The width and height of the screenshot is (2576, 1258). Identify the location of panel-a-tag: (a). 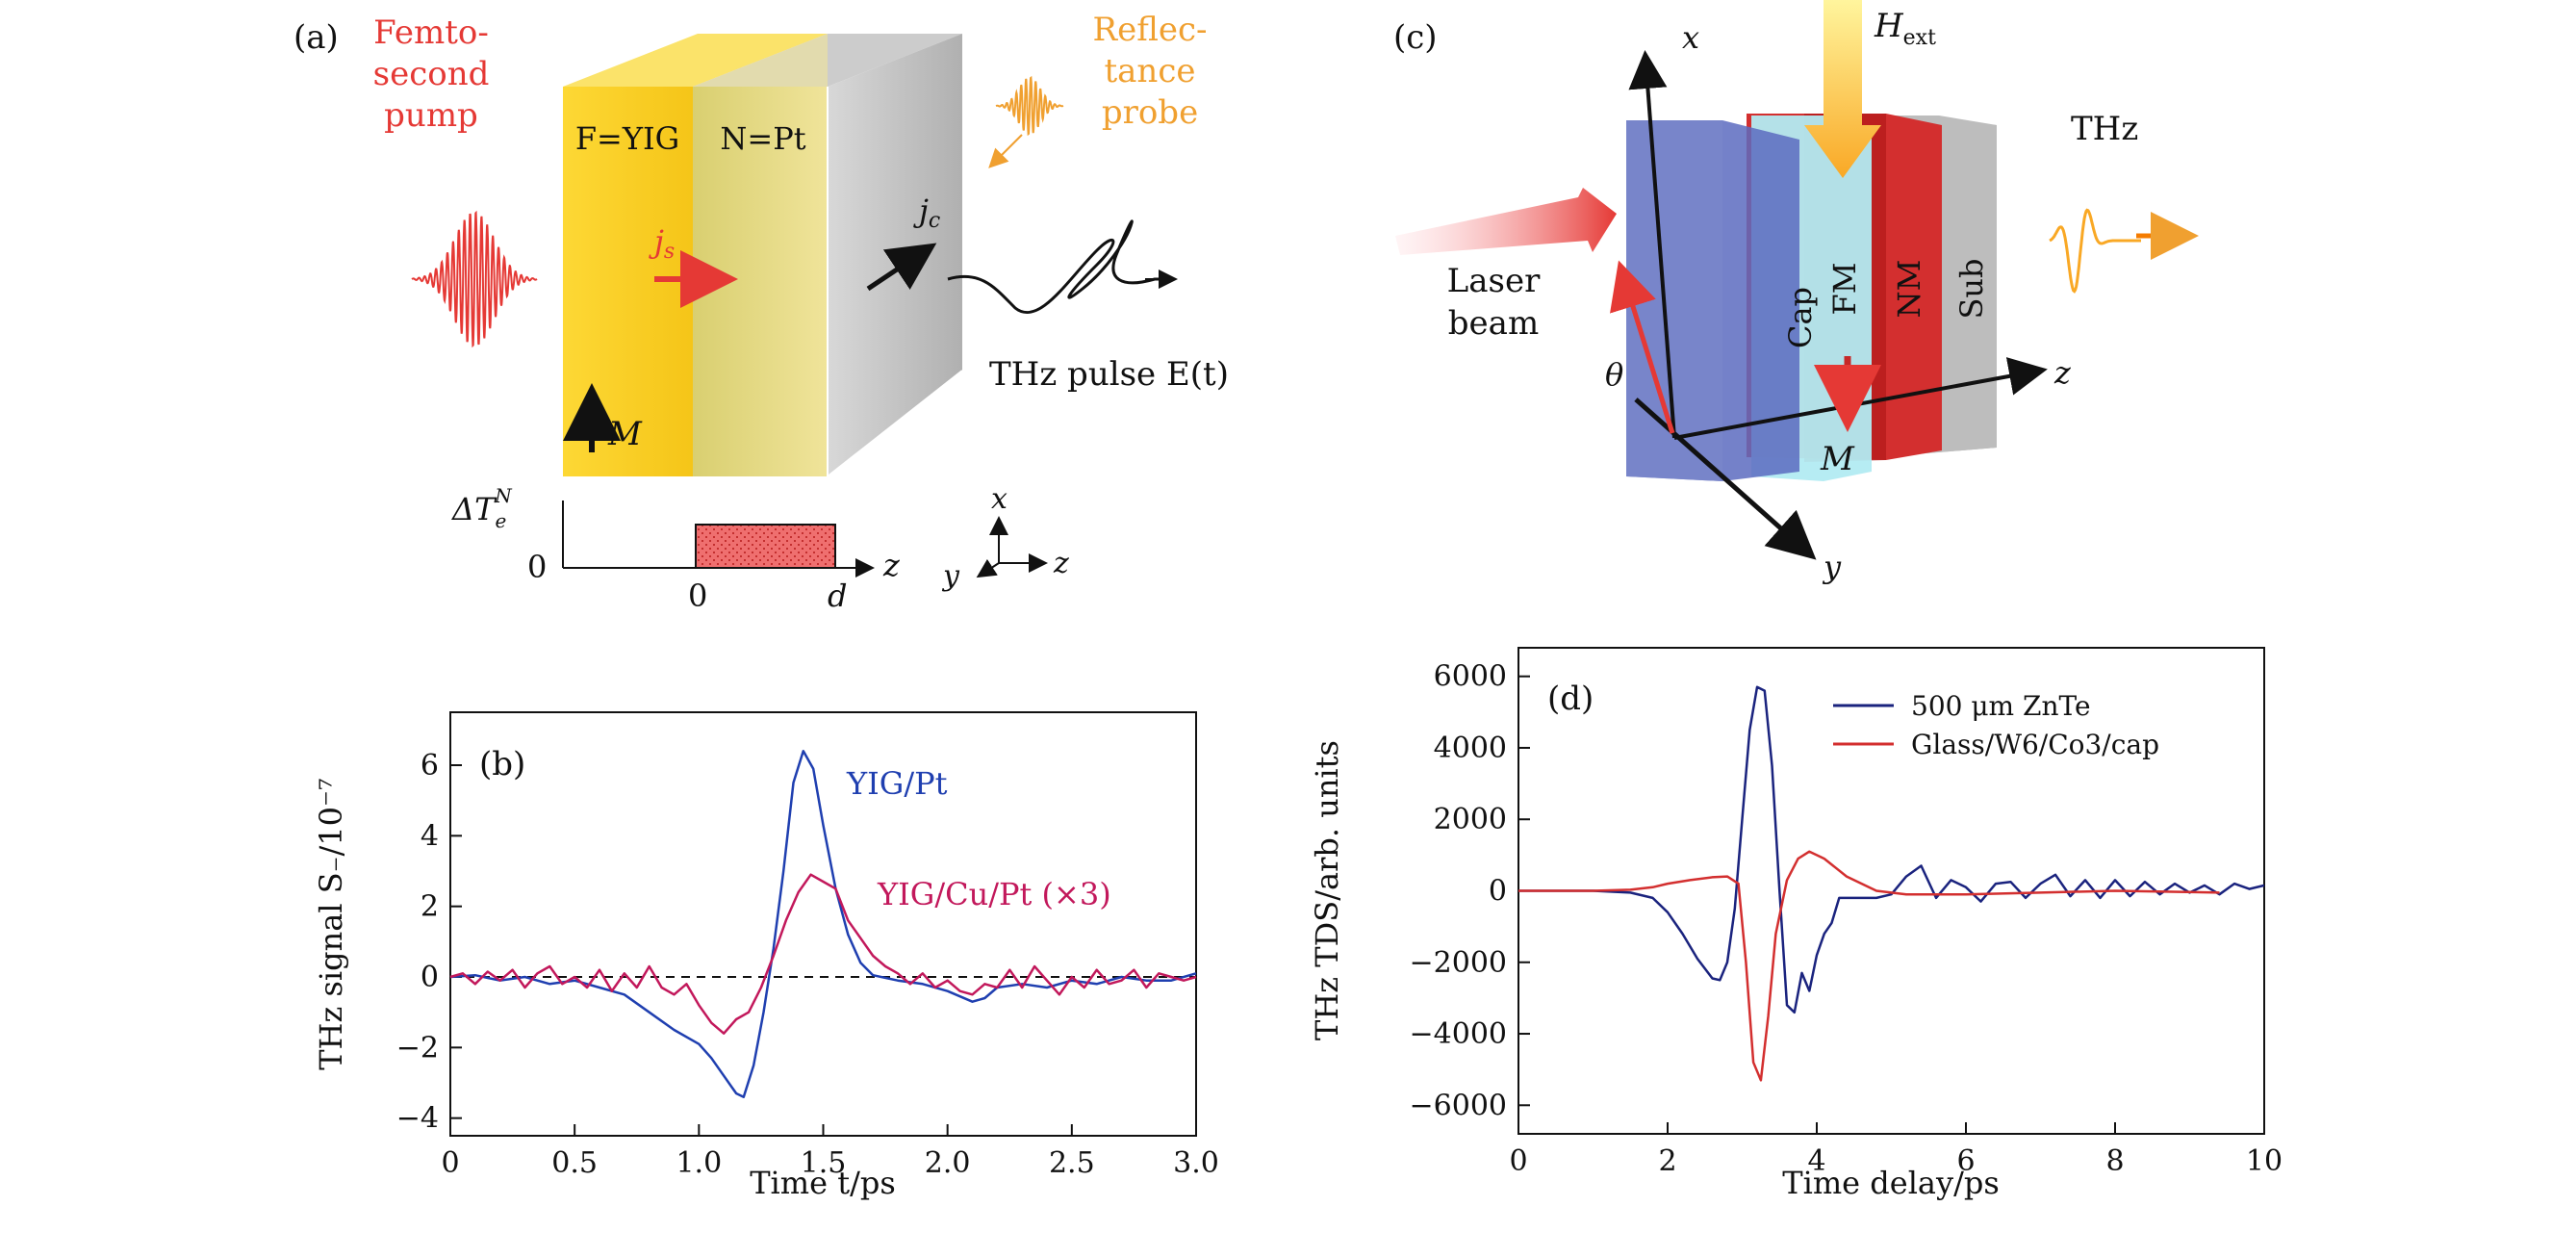
(316, 37).